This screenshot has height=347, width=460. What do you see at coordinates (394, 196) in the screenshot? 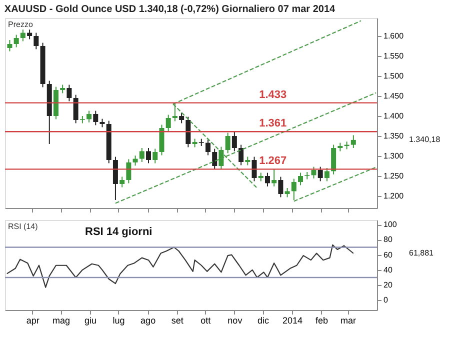
I see `y-tick-label: 1.200` at bounding box center [394, 196].